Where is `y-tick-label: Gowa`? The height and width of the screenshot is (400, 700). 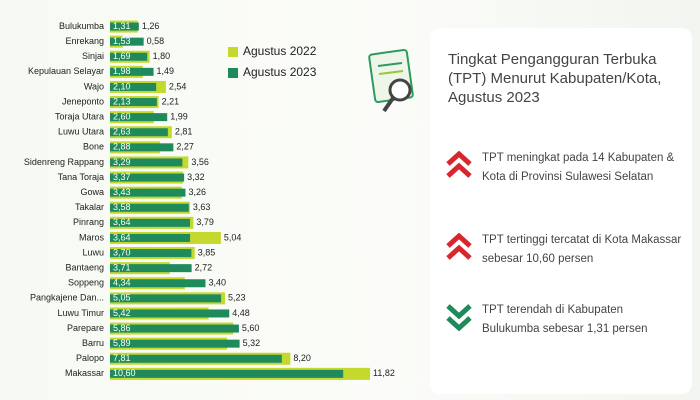 y-tick-label: Gowa is located at coordinates (92, 192).